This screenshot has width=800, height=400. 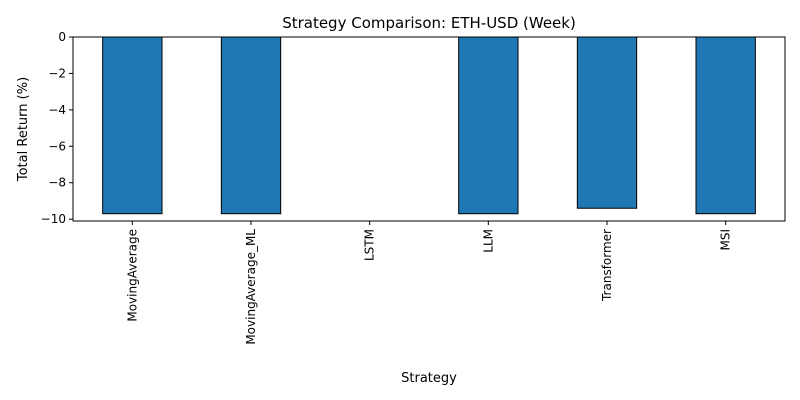 I want to click on x-tick-label: Transformer, so click(x=607, y=265).